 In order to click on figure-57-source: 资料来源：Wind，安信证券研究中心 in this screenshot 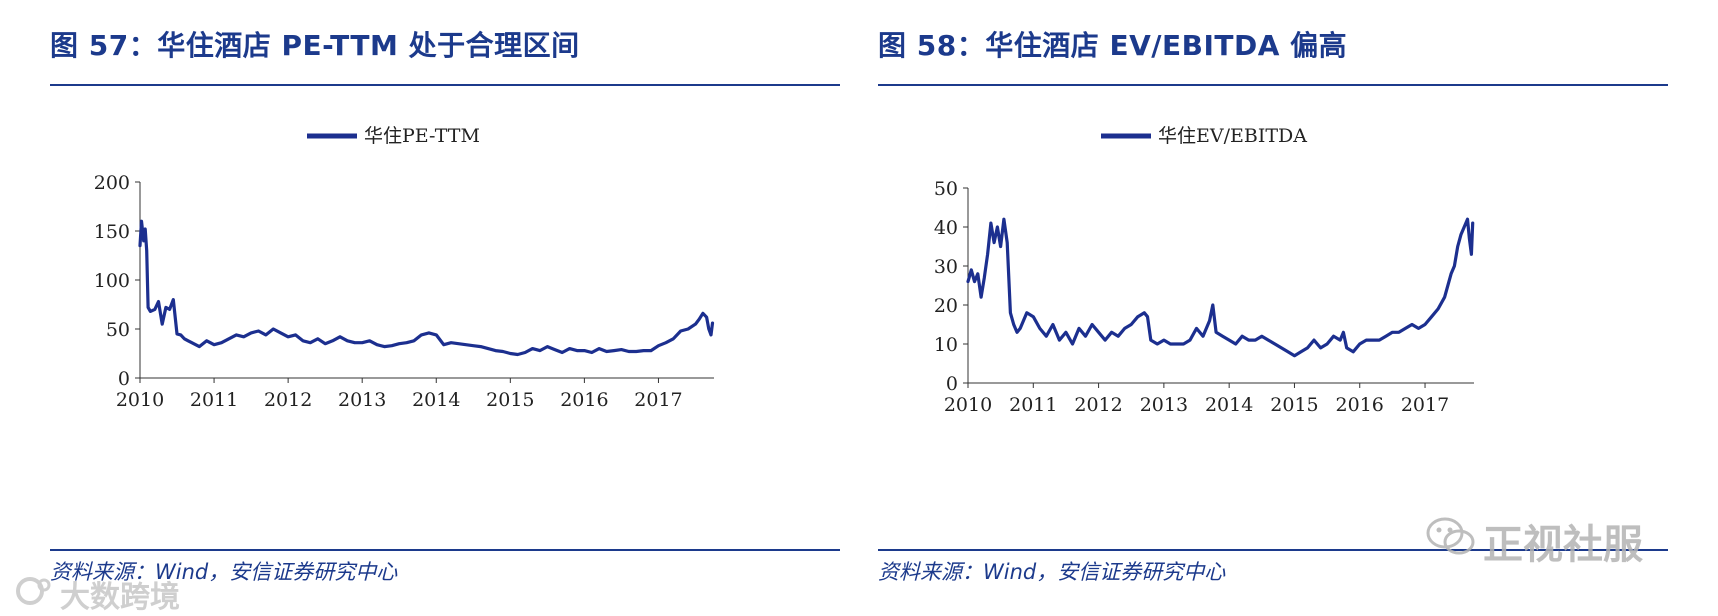, I will do `click(224, 572)`.